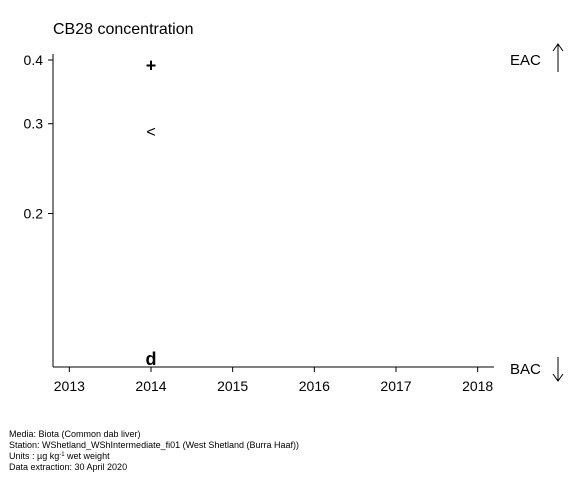 Image resolution: width=580 pixels, height=480 pixels. I want to click on y-tick-label: 0.2, so click(34, 214).